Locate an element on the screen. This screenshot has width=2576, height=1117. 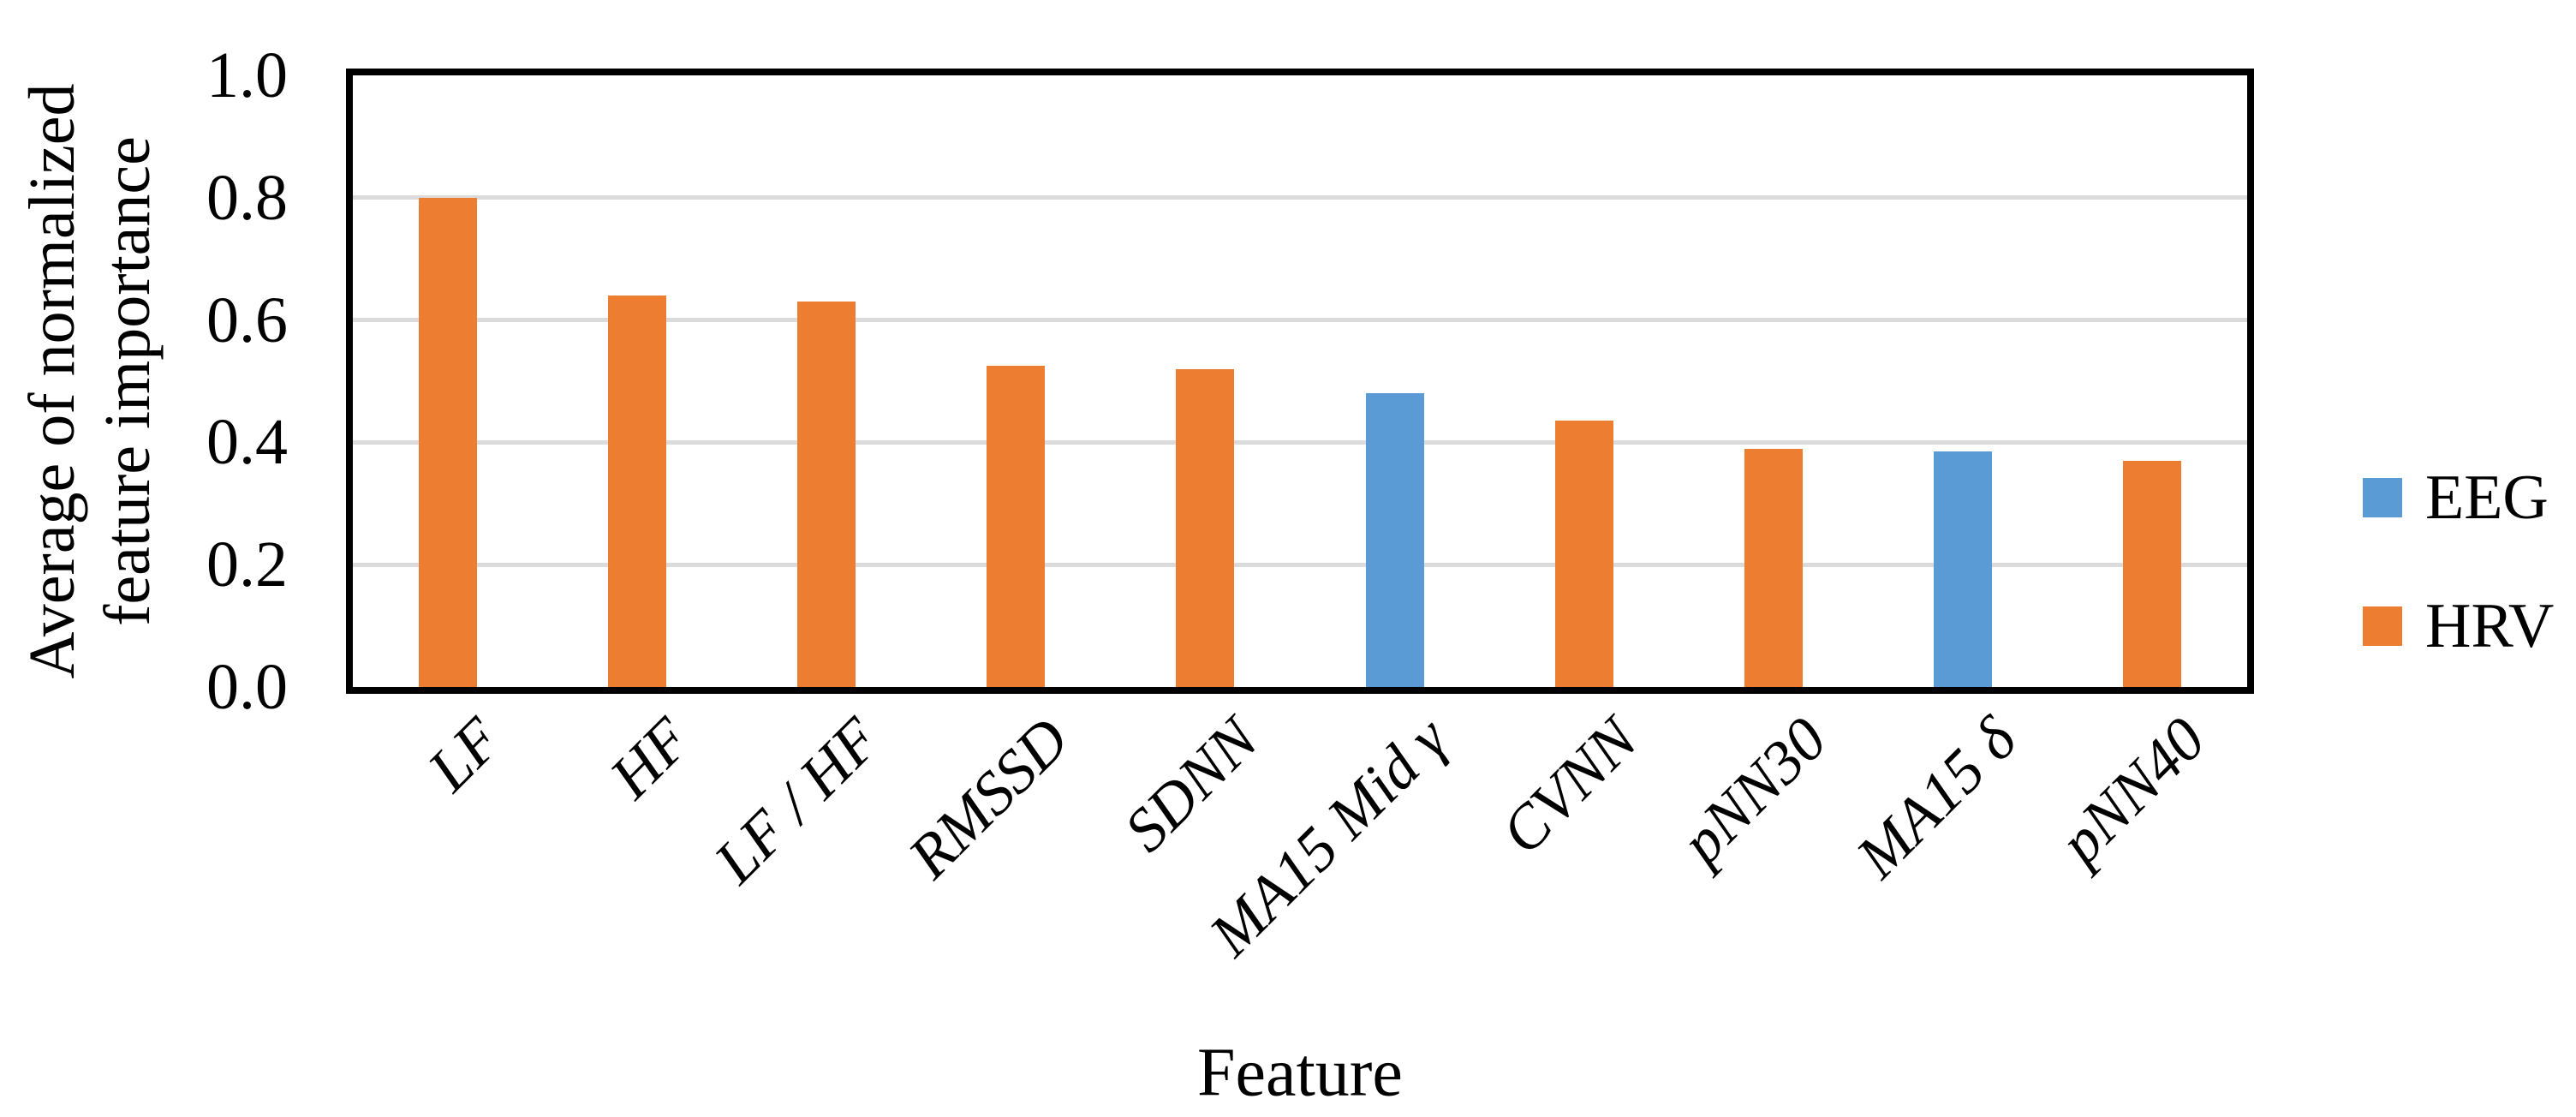
legend-swatch-hrv is located at coordinates (2382, 626).